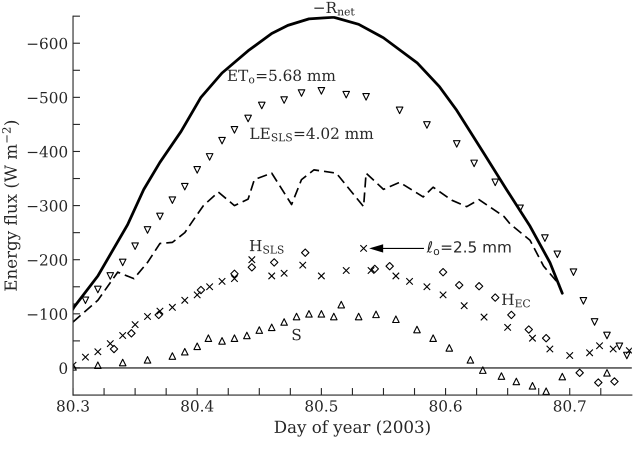  Describe the element at coordinates (321, 406) in the screenshot. I see `x-tick-label: 80.5` at that location.